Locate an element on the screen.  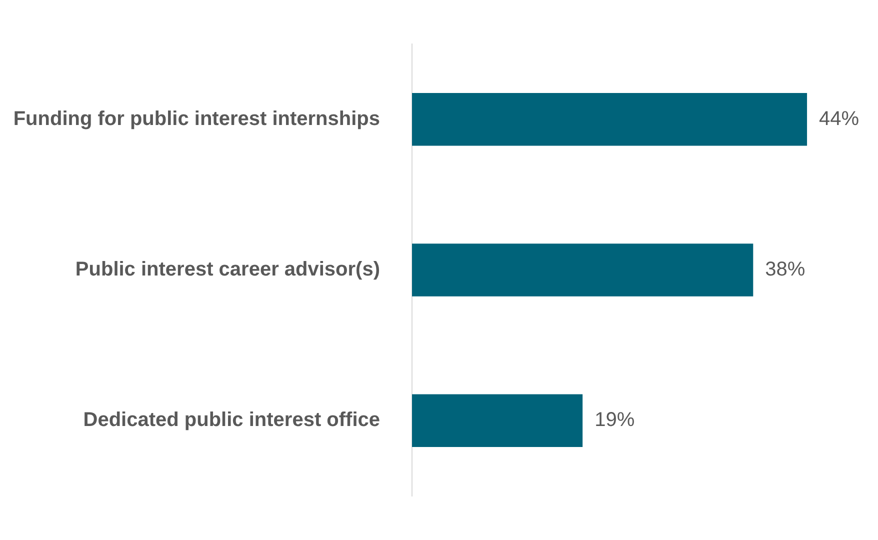
y-tick-label: Funding for public interest internships is located at coordinates (196, 119).